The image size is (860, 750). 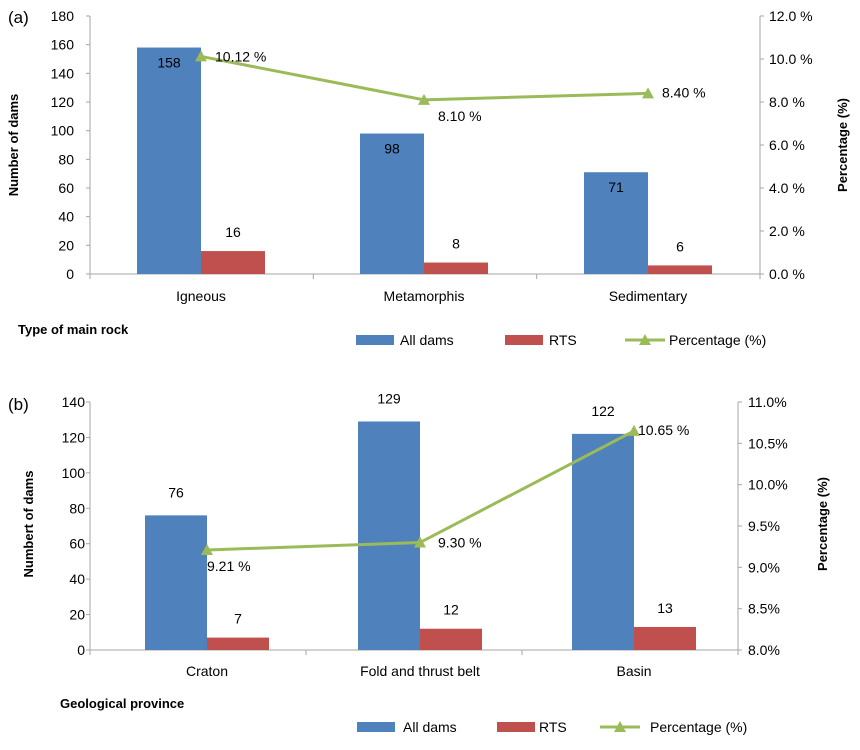 I want to click on panel-b-x-axis-title: Geological province, so click(x=122, y=703).